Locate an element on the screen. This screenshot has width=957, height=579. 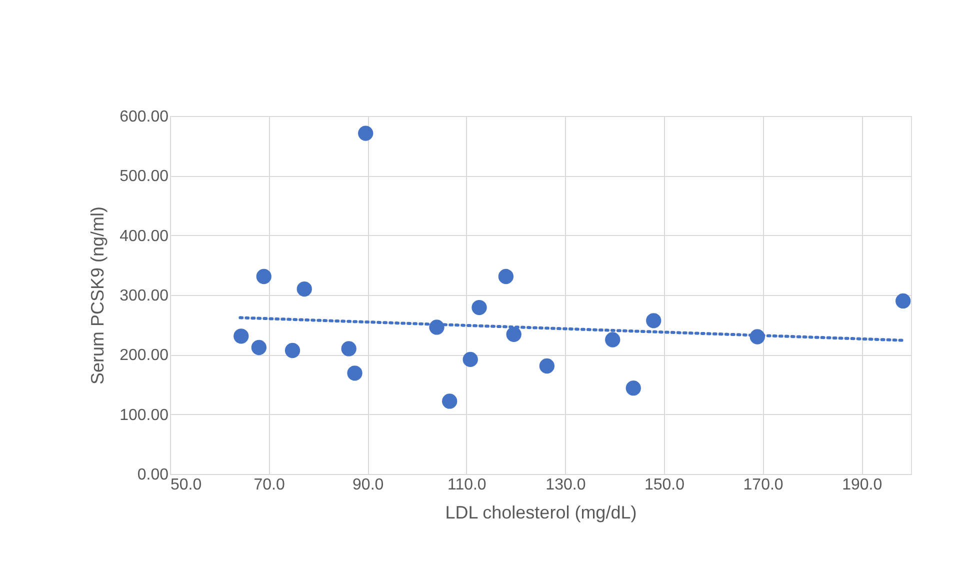
y-tick-label: 0.00 is located at coordinates (153, 475).